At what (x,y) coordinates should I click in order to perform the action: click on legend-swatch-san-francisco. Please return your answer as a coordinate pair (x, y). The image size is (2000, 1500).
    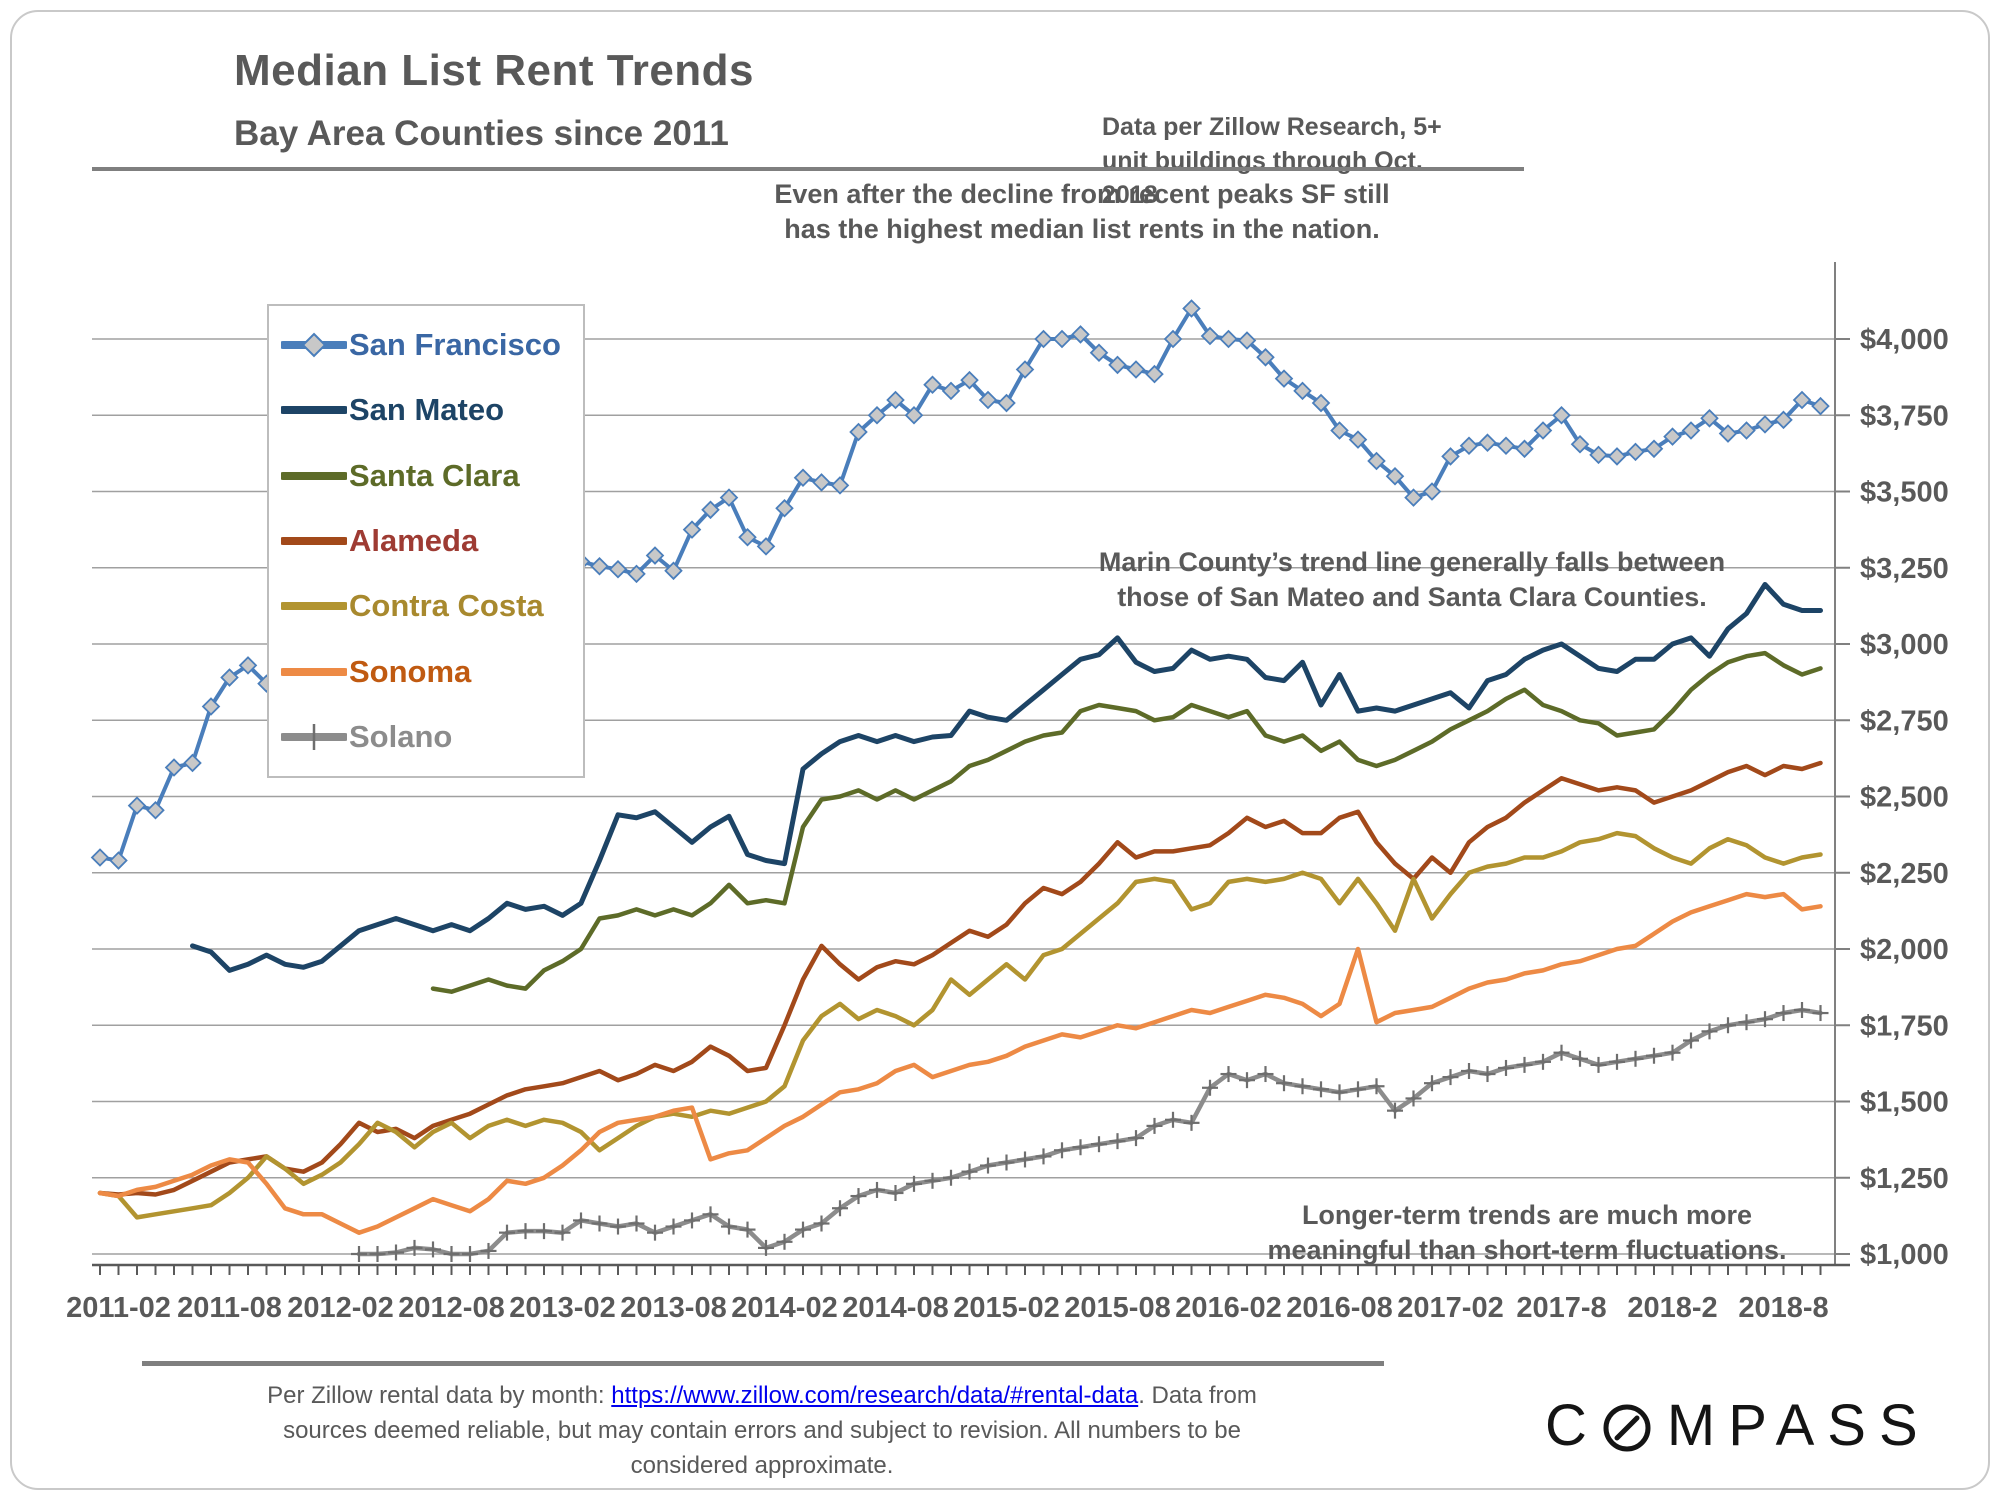
    Looking at the image, I should click on (314, 345).